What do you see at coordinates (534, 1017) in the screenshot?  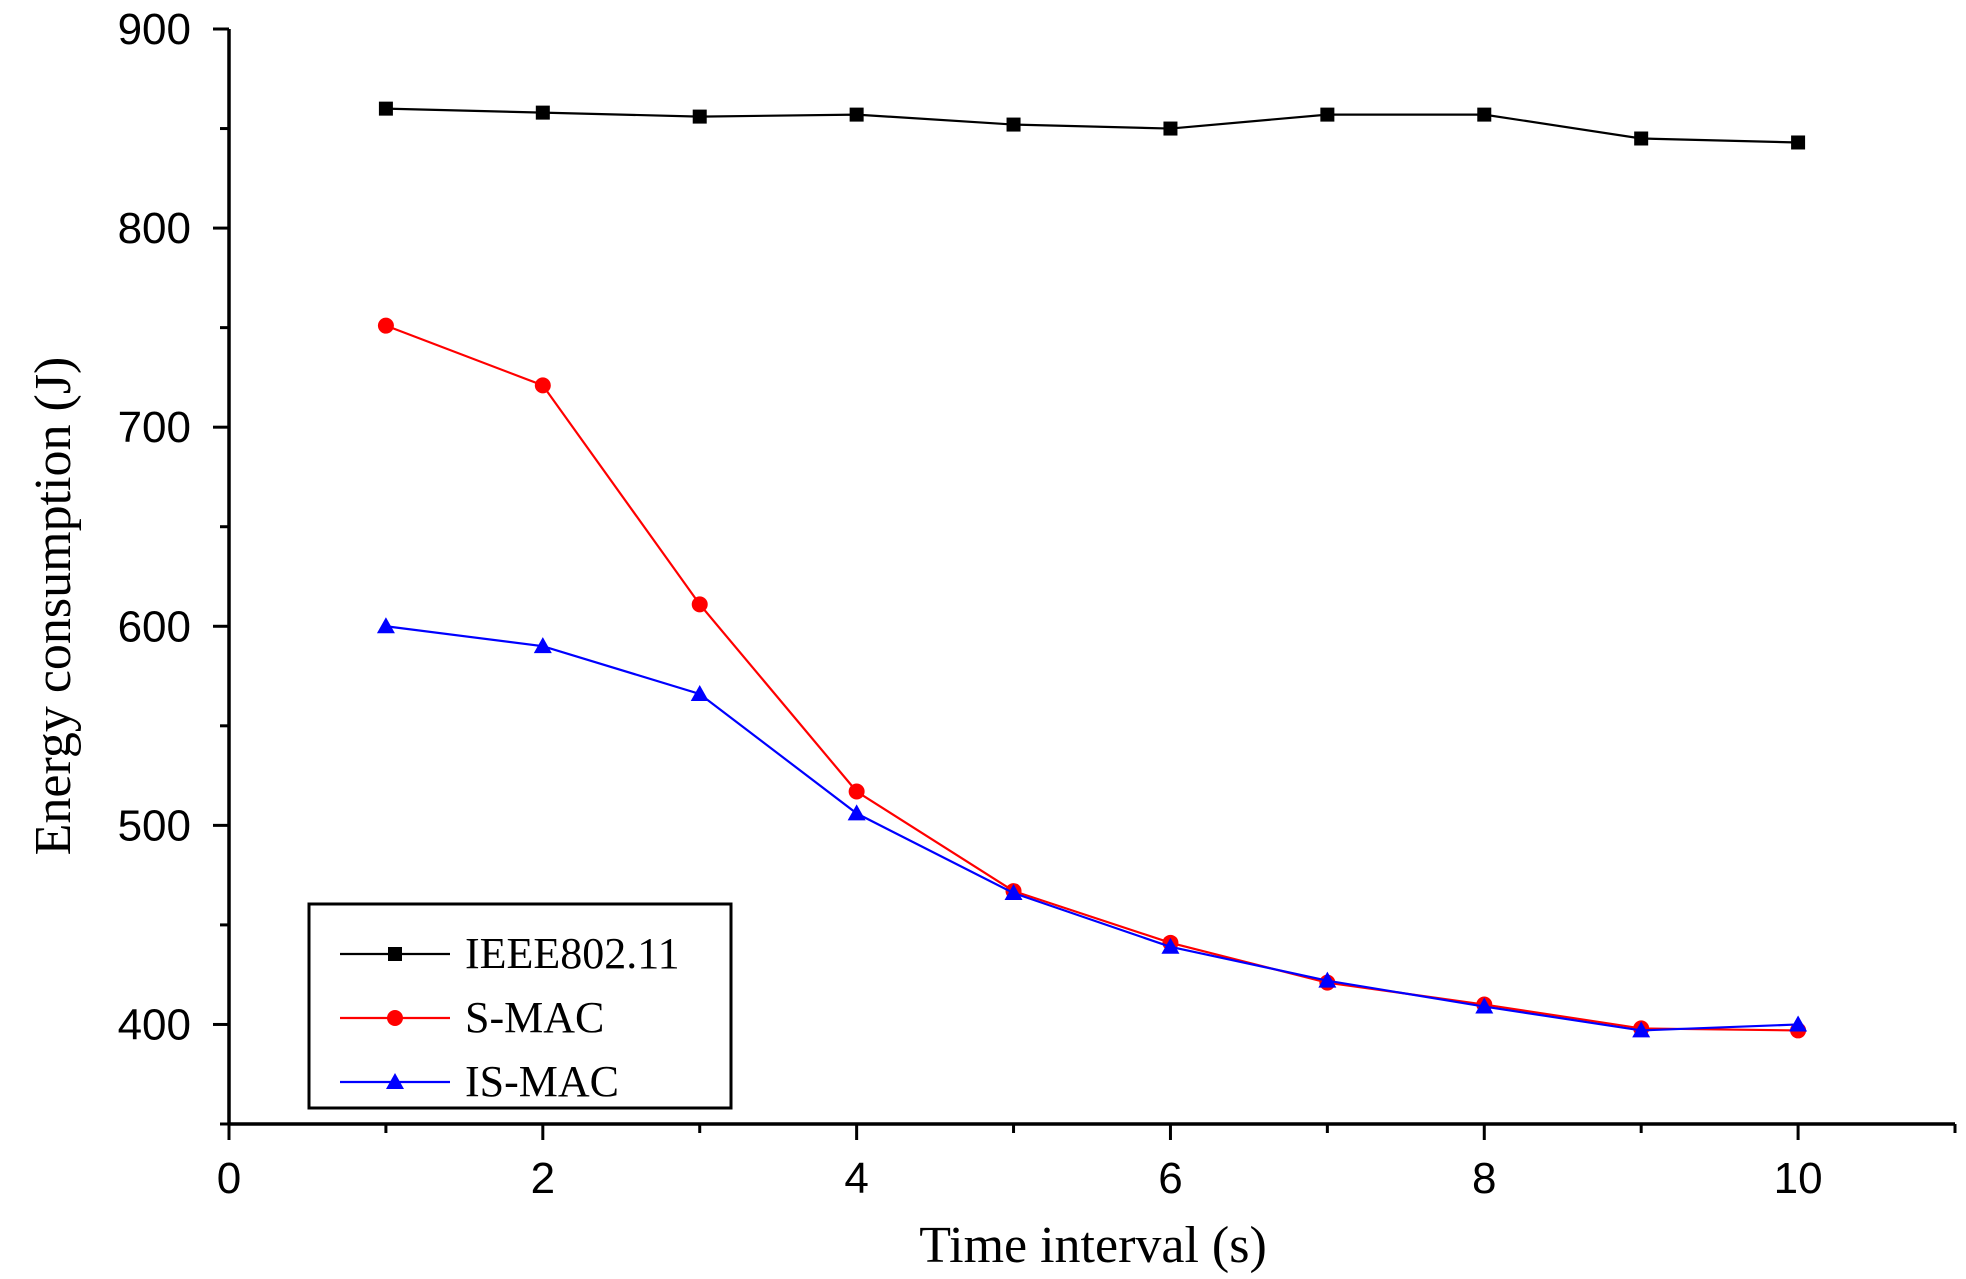 I see `legend-label-s-mac: S-MAC` at bounding box center [534, 1017].